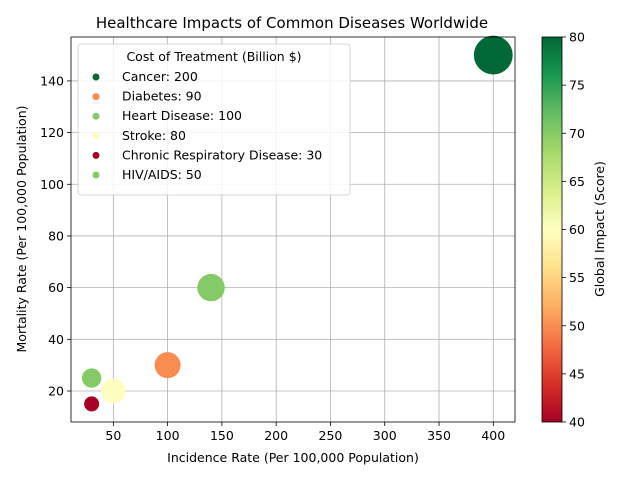 This screenshot has width=640, height=480. I want to click on colorbar-tick-label: 45, so click(577, 373).